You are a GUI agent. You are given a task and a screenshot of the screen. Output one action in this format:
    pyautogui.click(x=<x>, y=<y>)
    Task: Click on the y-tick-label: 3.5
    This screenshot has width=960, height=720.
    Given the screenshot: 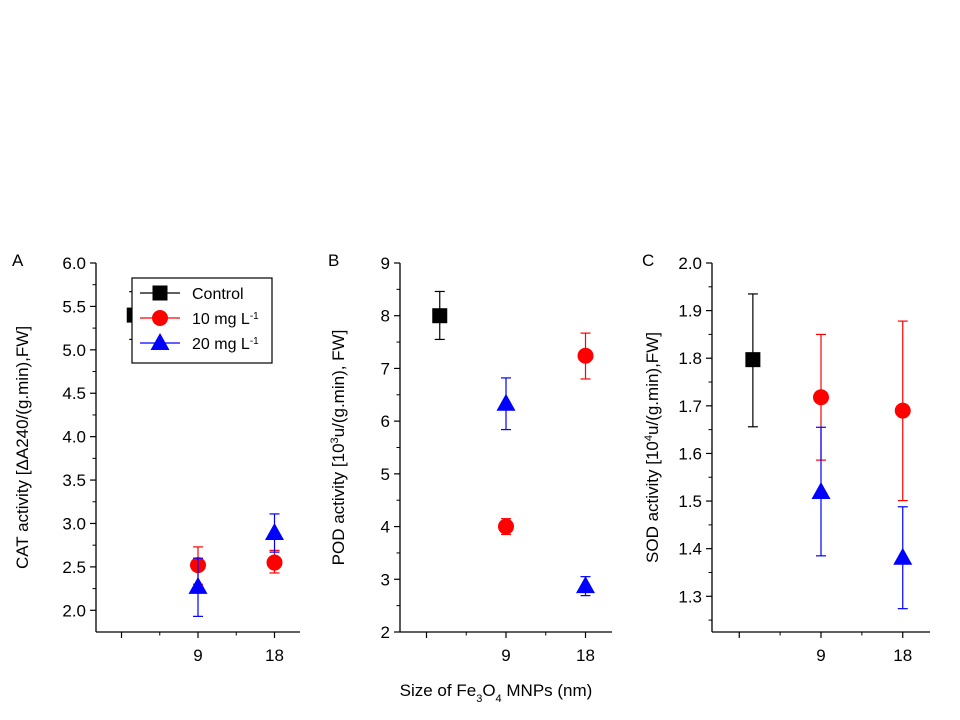 What is the action you would take?
    pyautogui.click(x=74, y=480)
    